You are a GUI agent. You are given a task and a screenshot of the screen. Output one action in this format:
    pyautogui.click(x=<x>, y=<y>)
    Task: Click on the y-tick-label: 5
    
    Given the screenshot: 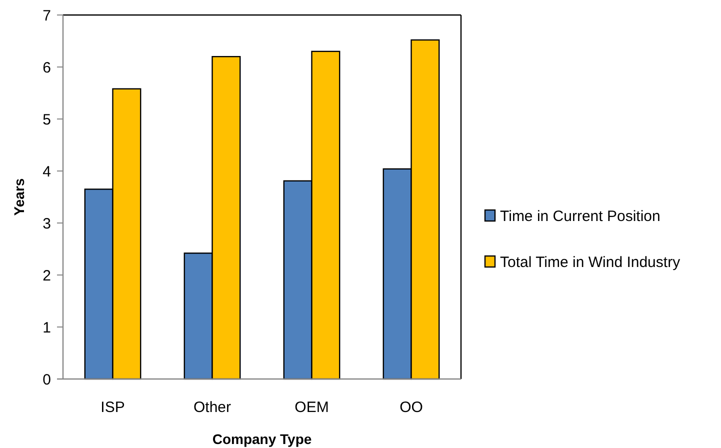 What is the action you would take?
    pyautogui.click(x=46, y=119)
    